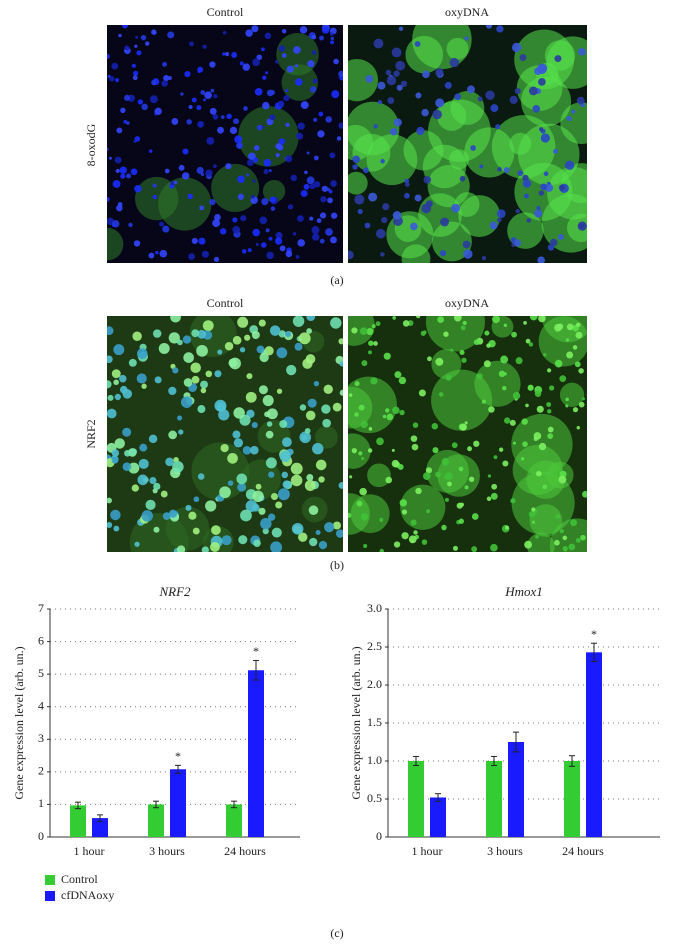 The width and height of the screenshot is (674, 948). What do you see at coordinates (583, 851) in the screenshot?
I see `x-tick-label: 24 hours` at bounding box center [583, 851].